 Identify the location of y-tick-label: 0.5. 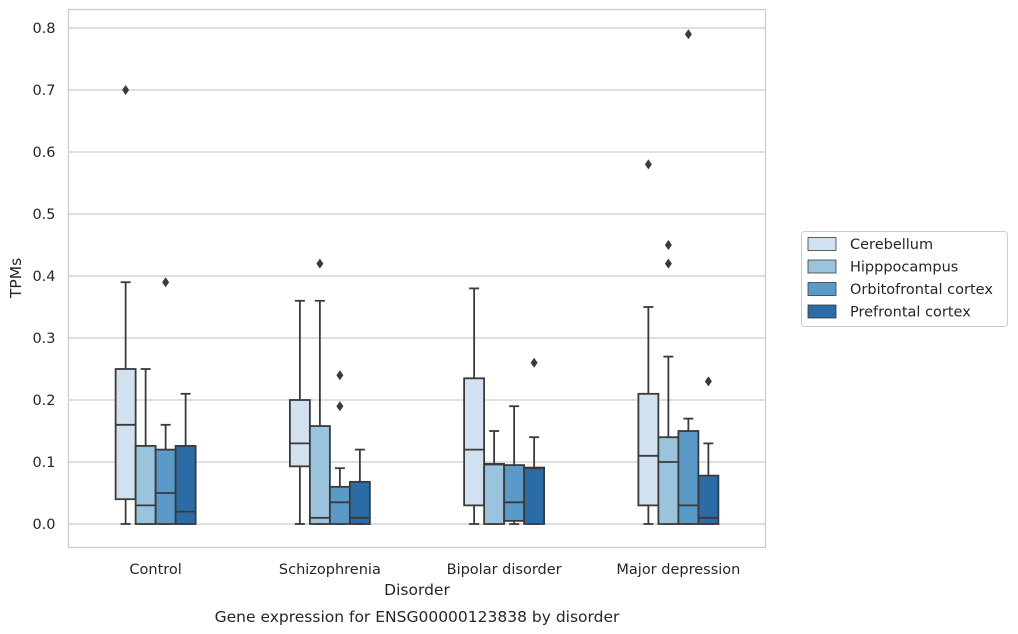
(43, 215).